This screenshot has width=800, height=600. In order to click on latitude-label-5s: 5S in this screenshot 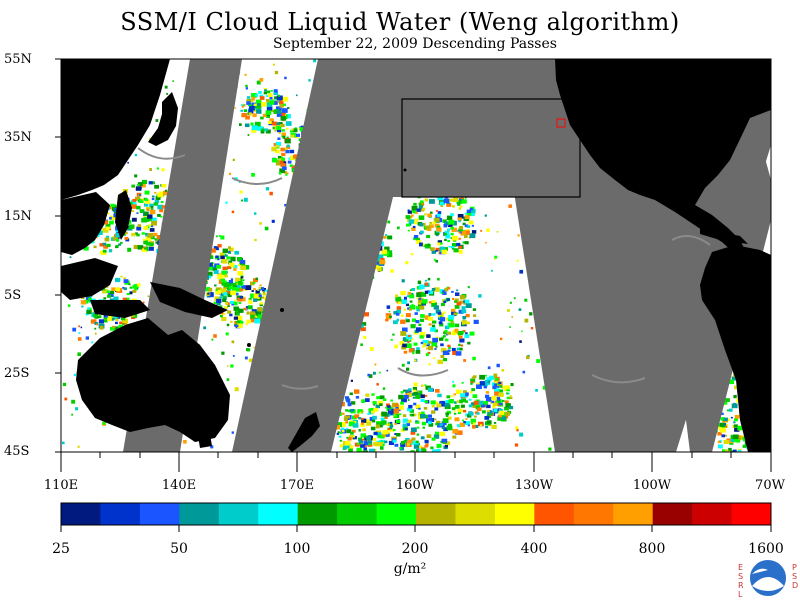, I will do `click(13, 295)`.